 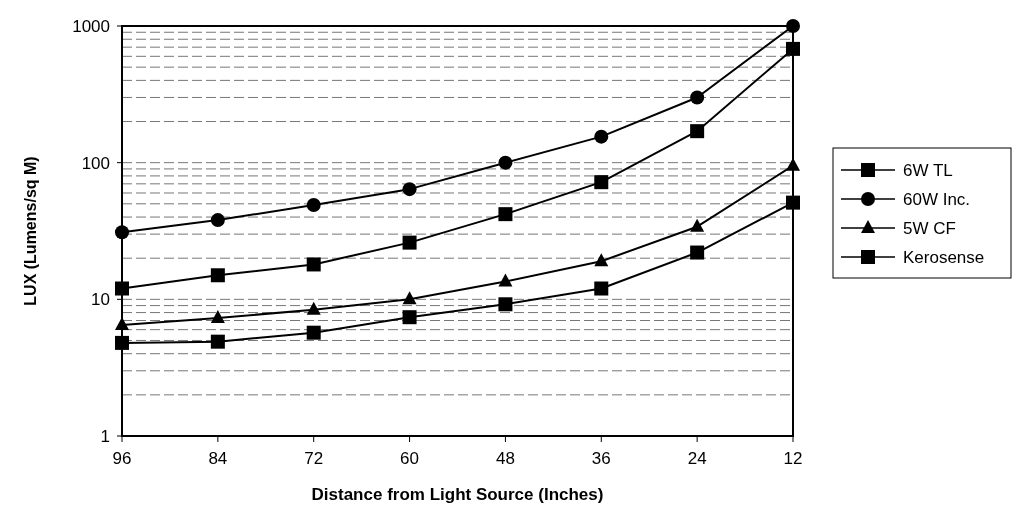 What do you see at coordinates (937, 199) in the screenshot?
I see `legend-label: 60W Inc.` at bounding box center [937, 199].